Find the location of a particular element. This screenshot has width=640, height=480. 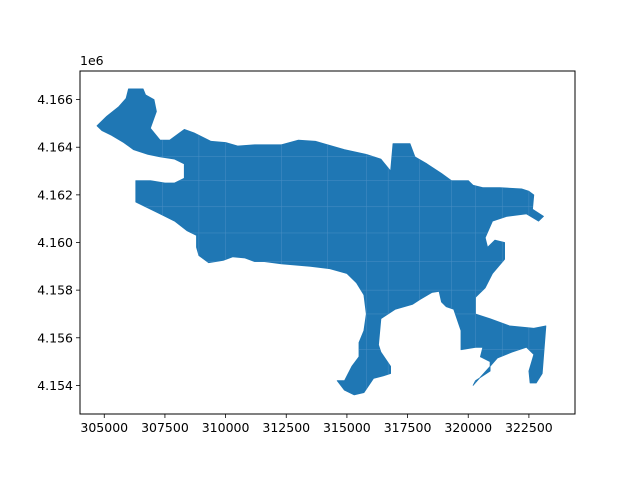

y-axis-offset-label: 1e6 is located at coordinates (92, 60).